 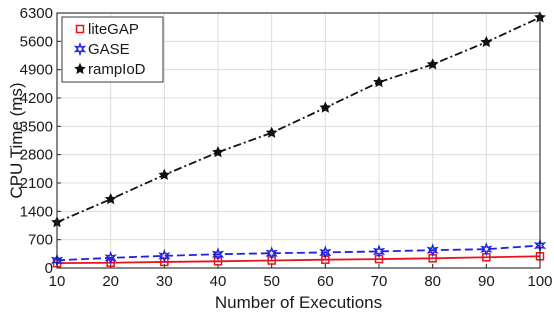 I want to click on y-tick-label: 3500, so click(x=36, y=126).